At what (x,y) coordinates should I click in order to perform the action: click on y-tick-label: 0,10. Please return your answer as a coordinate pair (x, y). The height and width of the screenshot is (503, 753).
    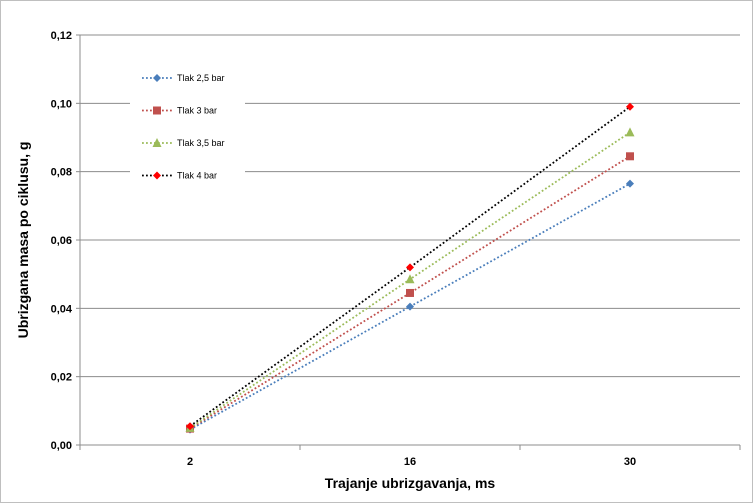
    Looking at the image, I should click on (61, 104).